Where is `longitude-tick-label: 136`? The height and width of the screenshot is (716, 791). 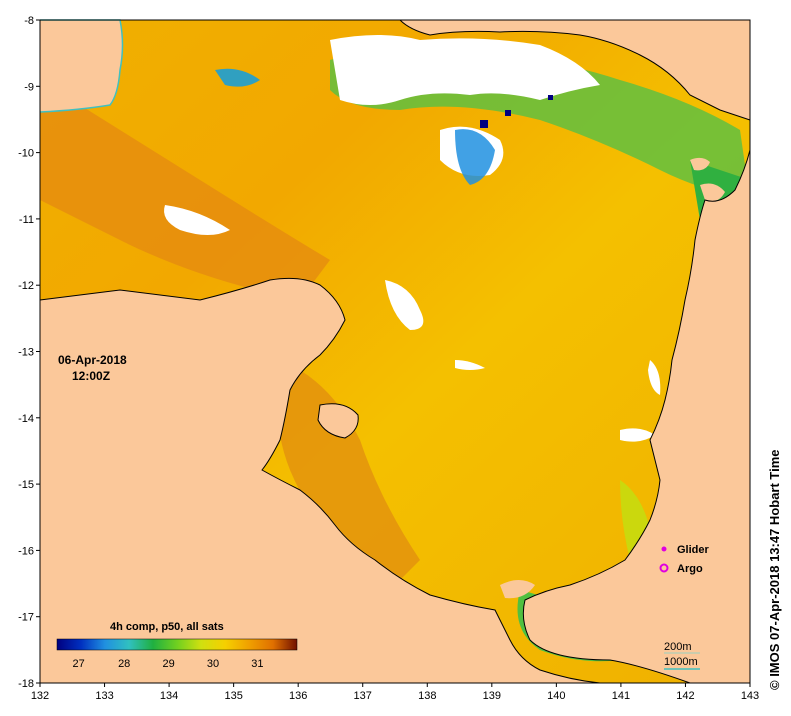 longitude-tick-label: 136 is located at coordinates (298, 696).